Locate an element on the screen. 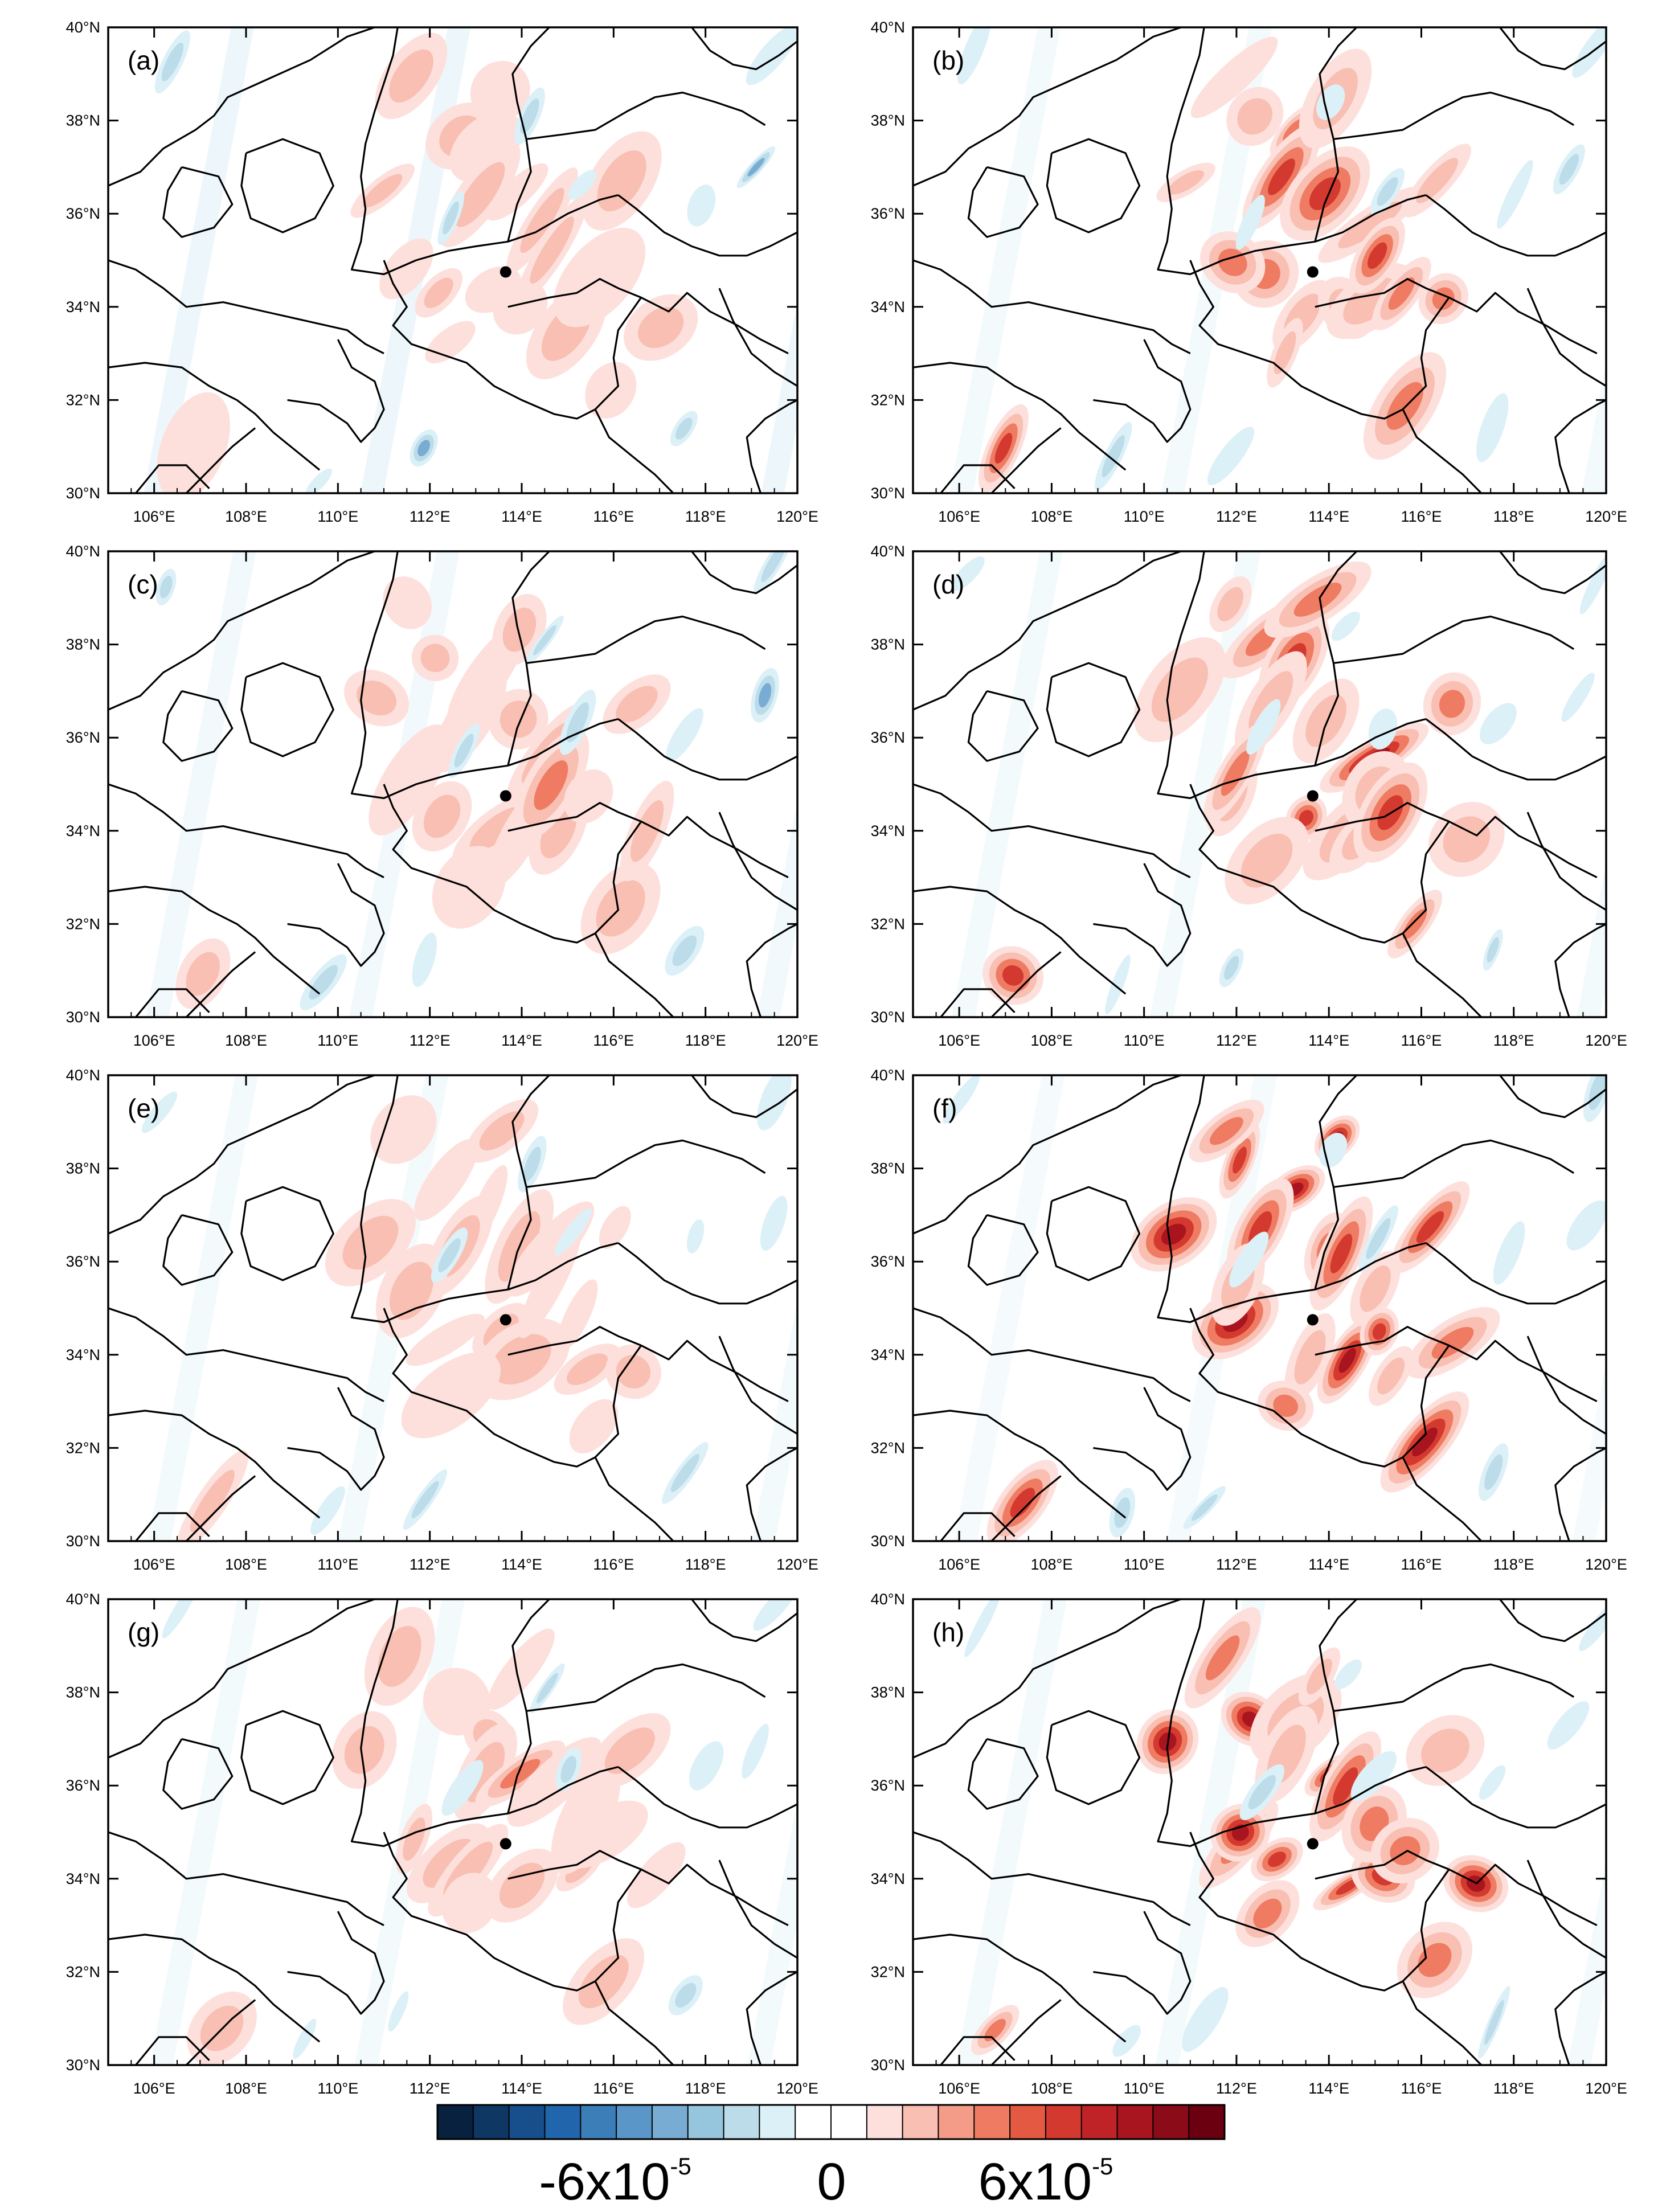 This screenshot has height=2212, width=1654. x-tick-label: 118°E is located at coordinates (705, 516).